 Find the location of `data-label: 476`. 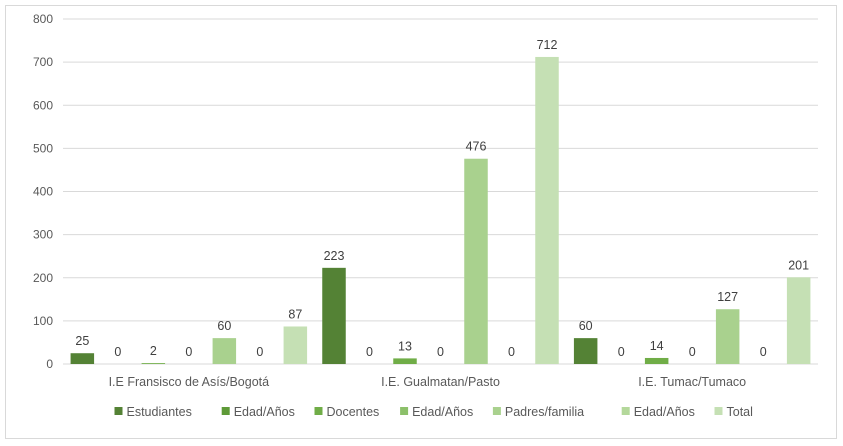

data-label: 476 is located at coordinates (476, 147).